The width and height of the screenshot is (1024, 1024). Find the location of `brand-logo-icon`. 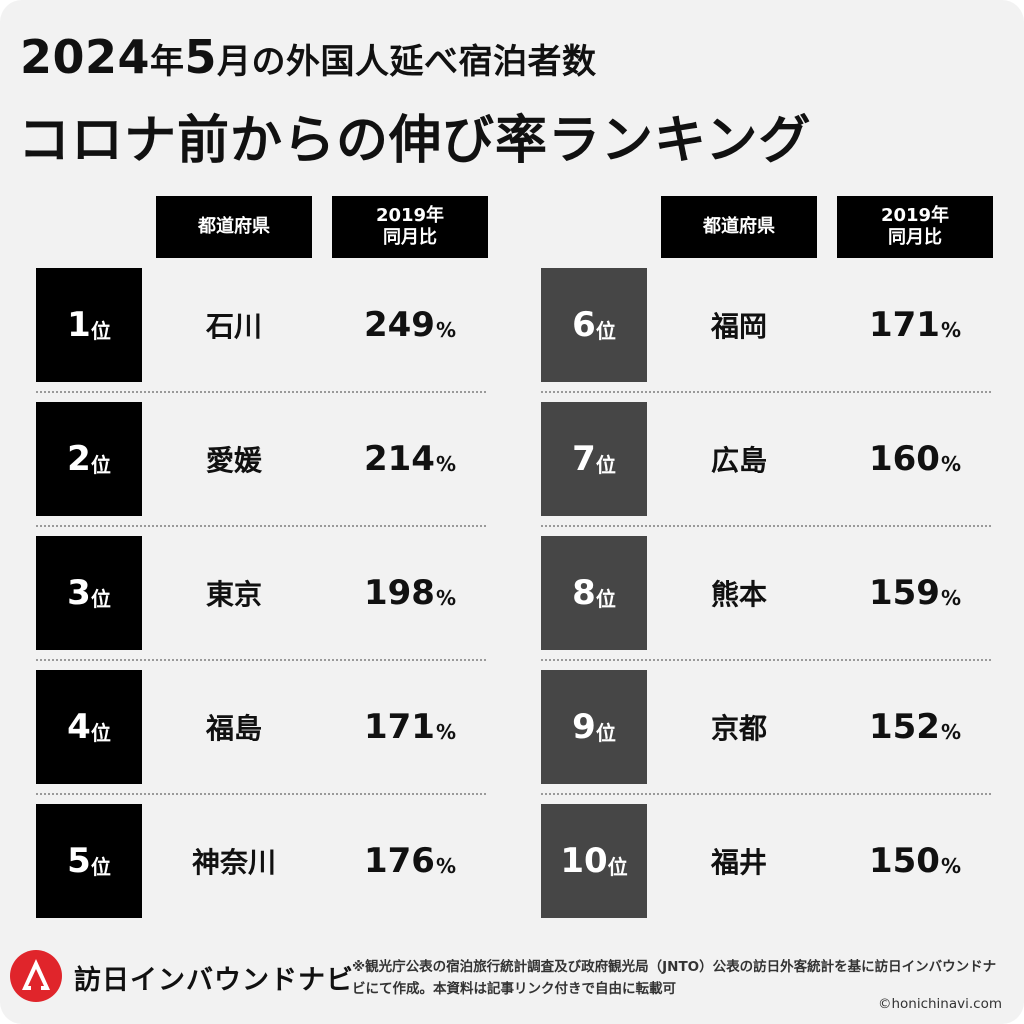

brand-logo-icon is located at coordinates (36, 976).